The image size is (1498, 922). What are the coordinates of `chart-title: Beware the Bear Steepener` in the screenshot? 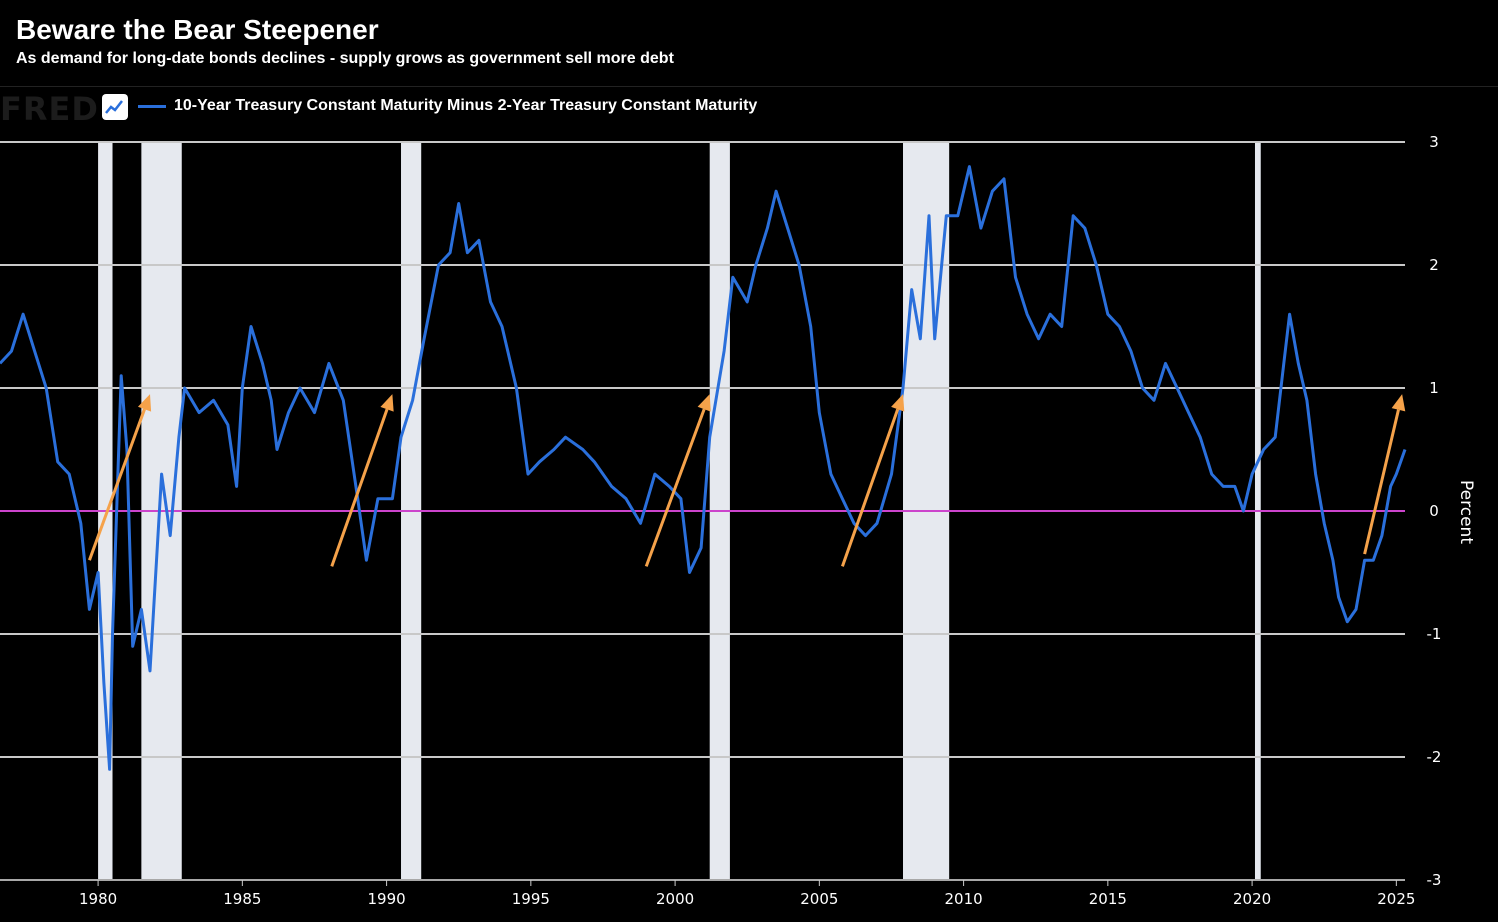 It's located at (197, 29).